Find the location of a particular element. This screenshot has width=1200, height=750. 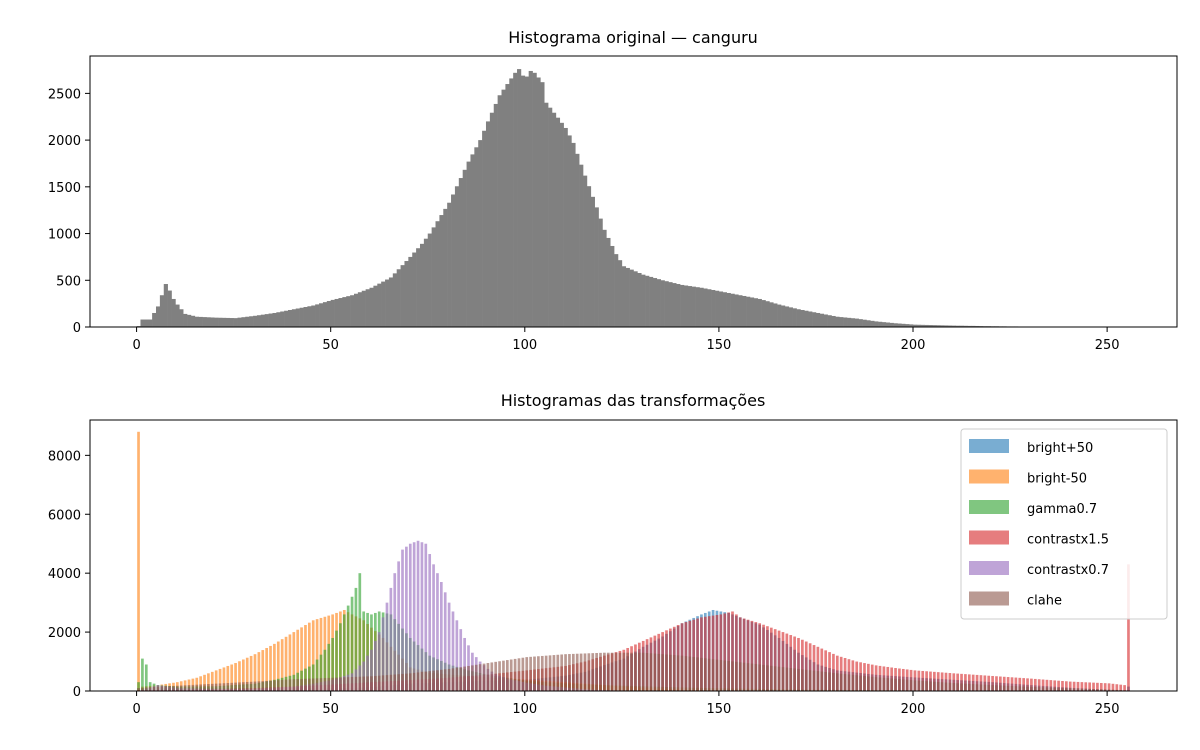

chart-title-transforms: Histogramas das transformações is located at coordinates (633, 400).